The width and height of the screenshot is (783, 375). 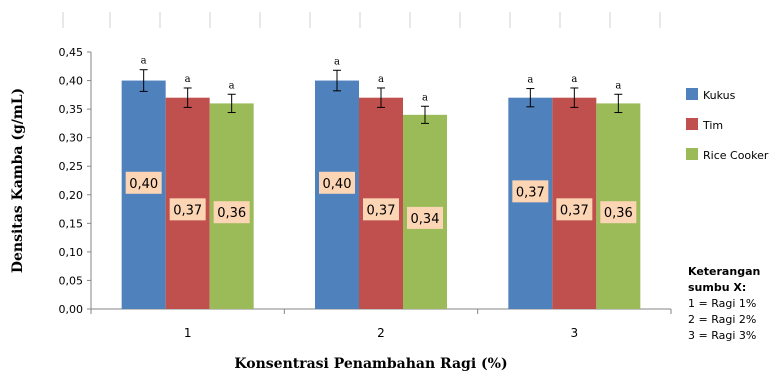 What do you see at coordinates (18, 180) in the screenshot?
I see `y-axis-title: Densitas Kamba (g/mL)` at bounding box center [18, 180].